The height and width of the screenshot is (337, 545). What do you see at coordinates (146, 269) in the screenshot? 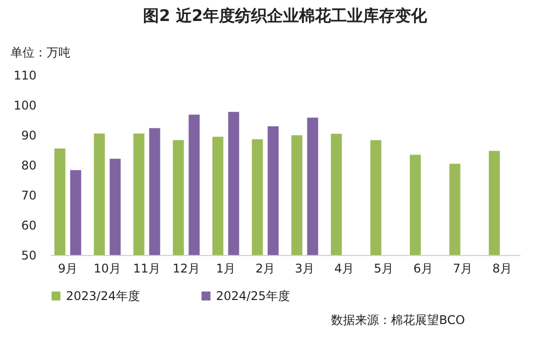
I see `x-tick-label: 11月` at bounding box center [146, 269].